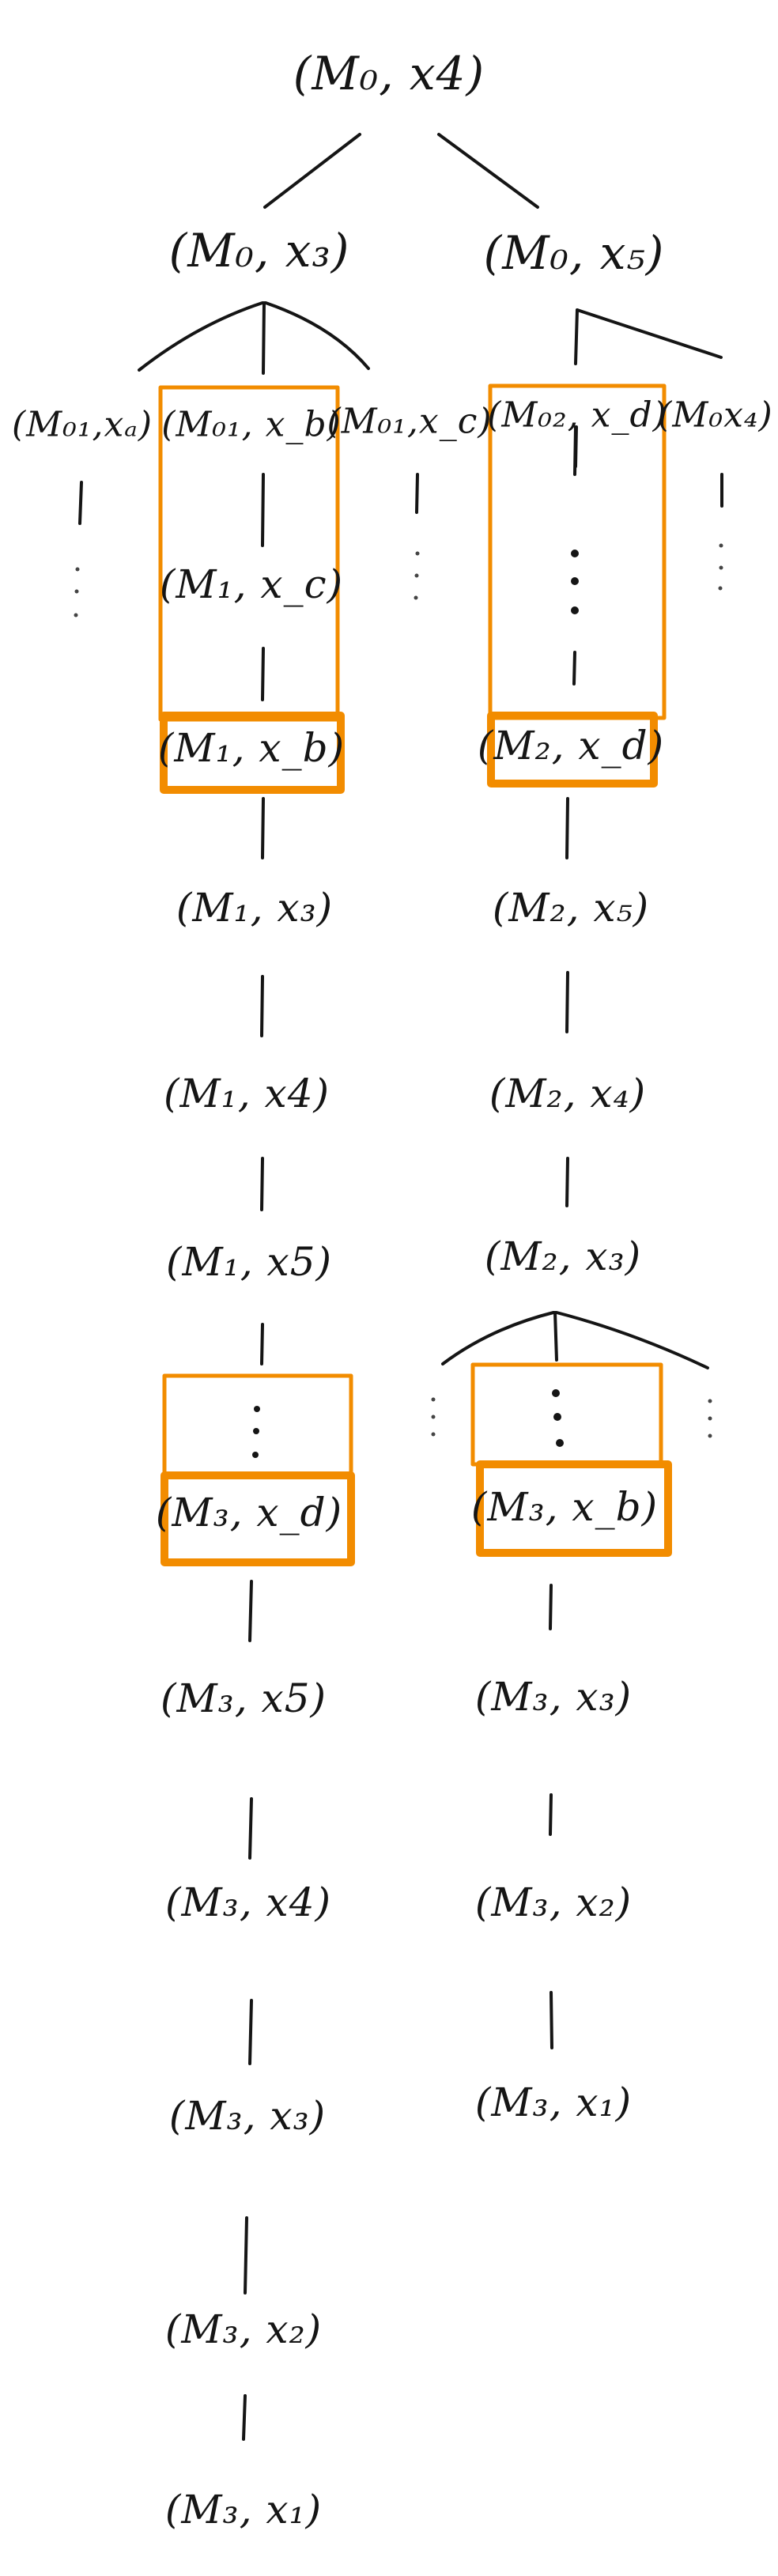 The height and width of the screenshot is (2576, 778). What do you see at coordinates (649, 333) in the screenshot?
I see `edge-fan-right-a` at bounding box center [649, 333].